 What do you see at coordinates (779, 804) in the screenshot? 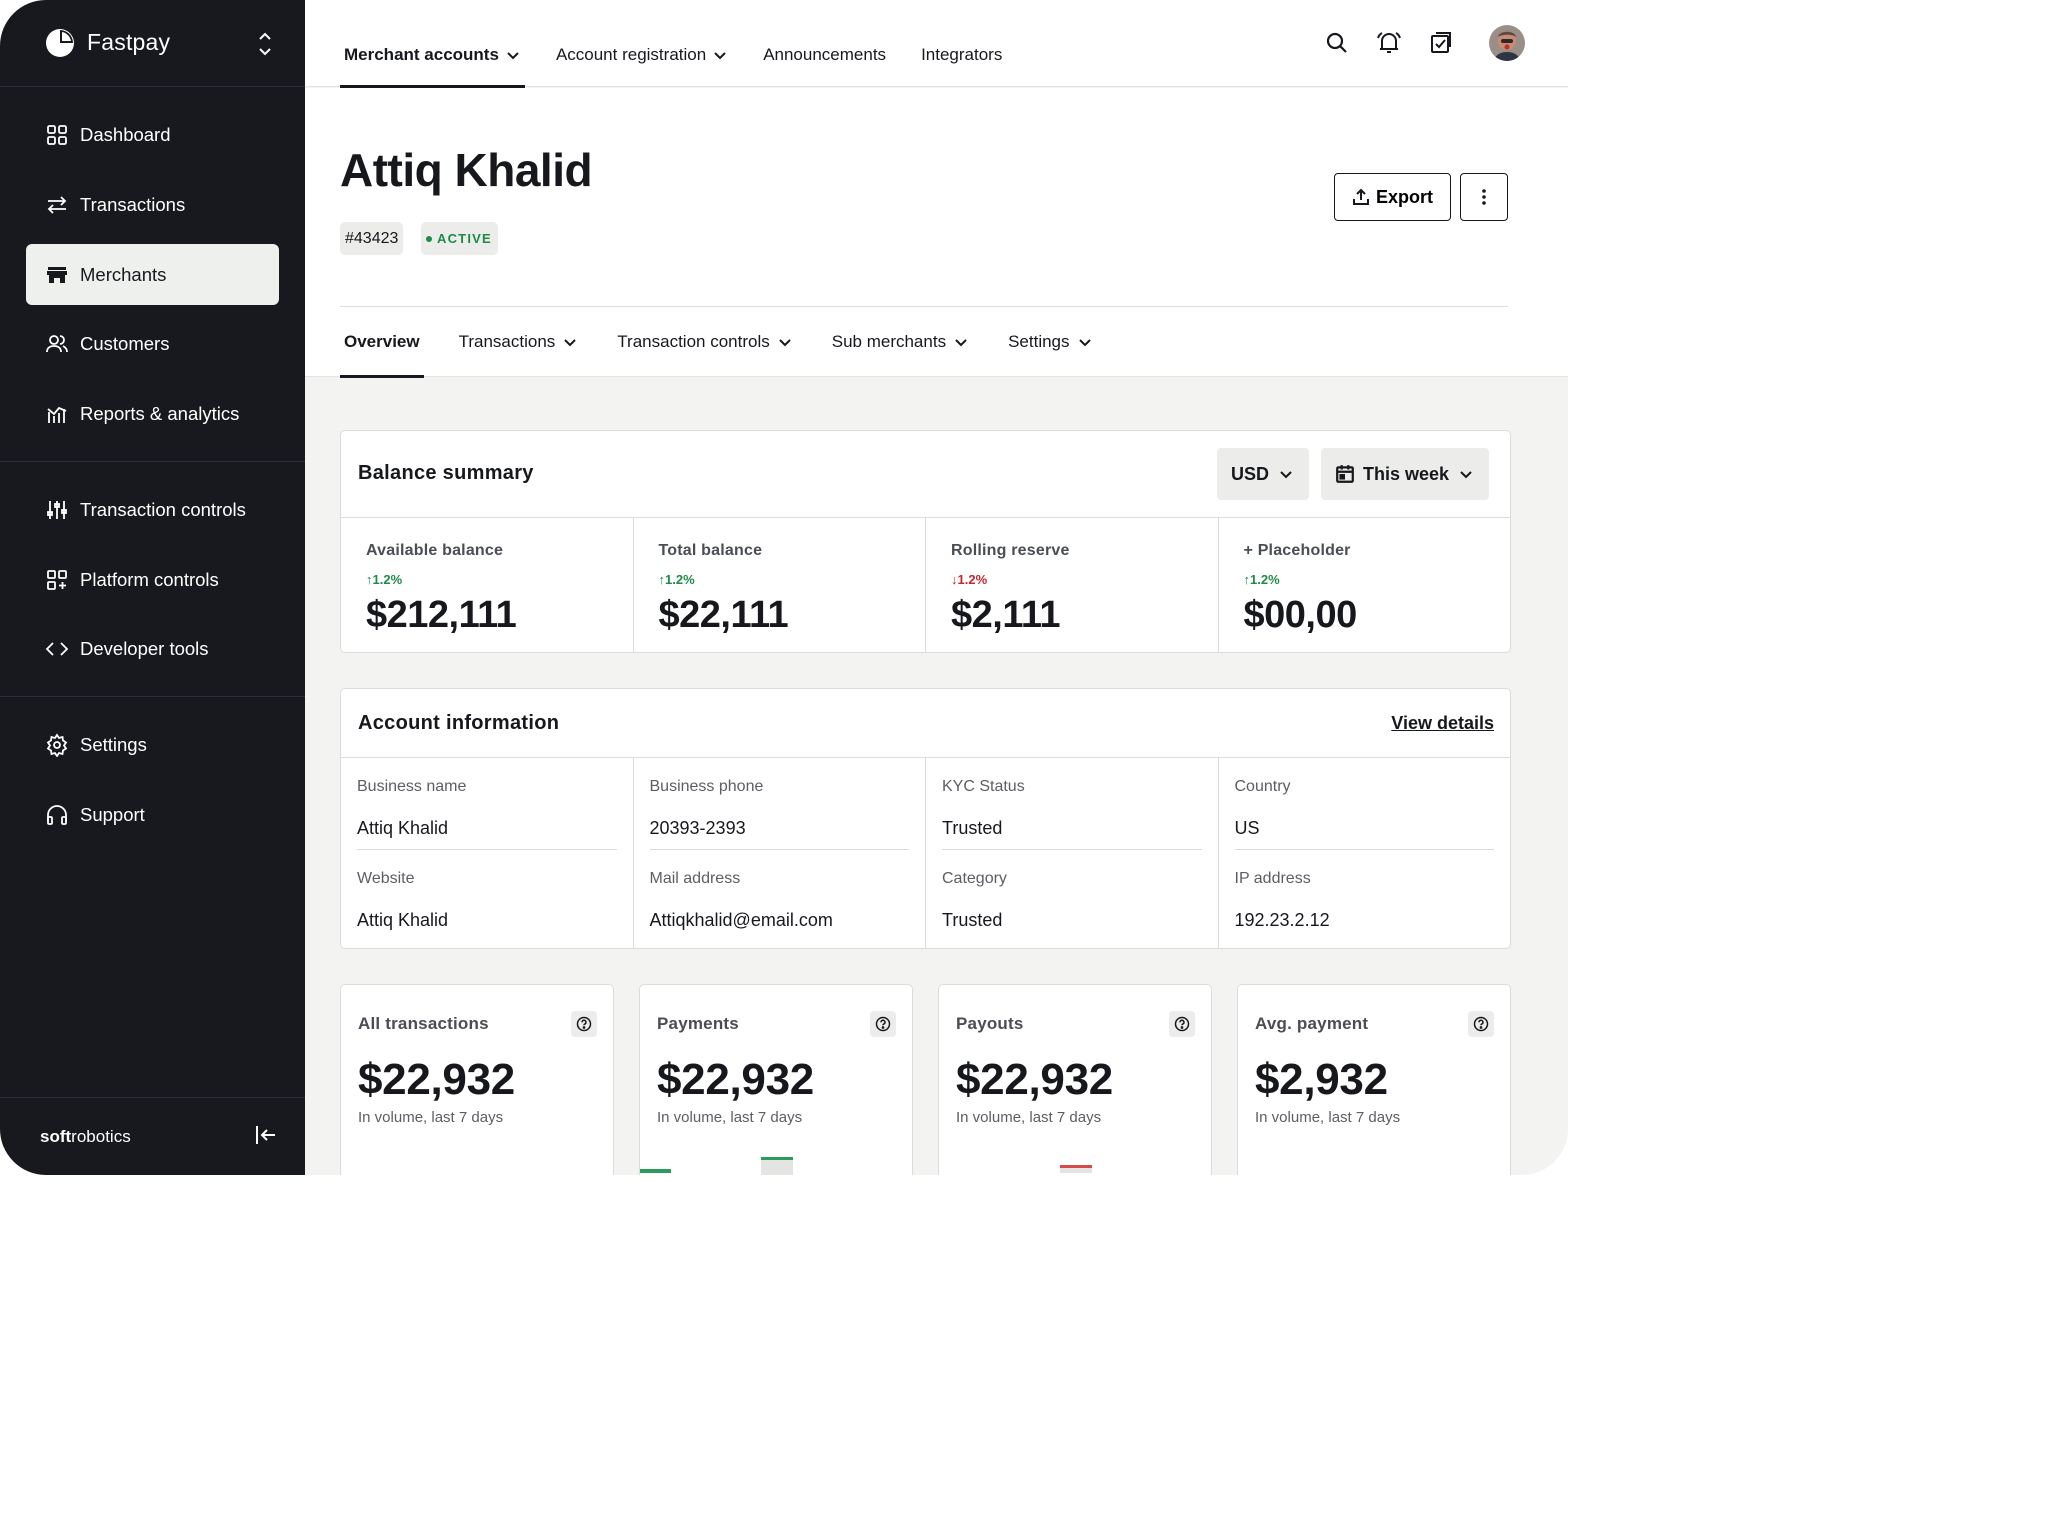
I see `field-business-phone: Business phone 20393-2393` at bounding box center [779, 804].